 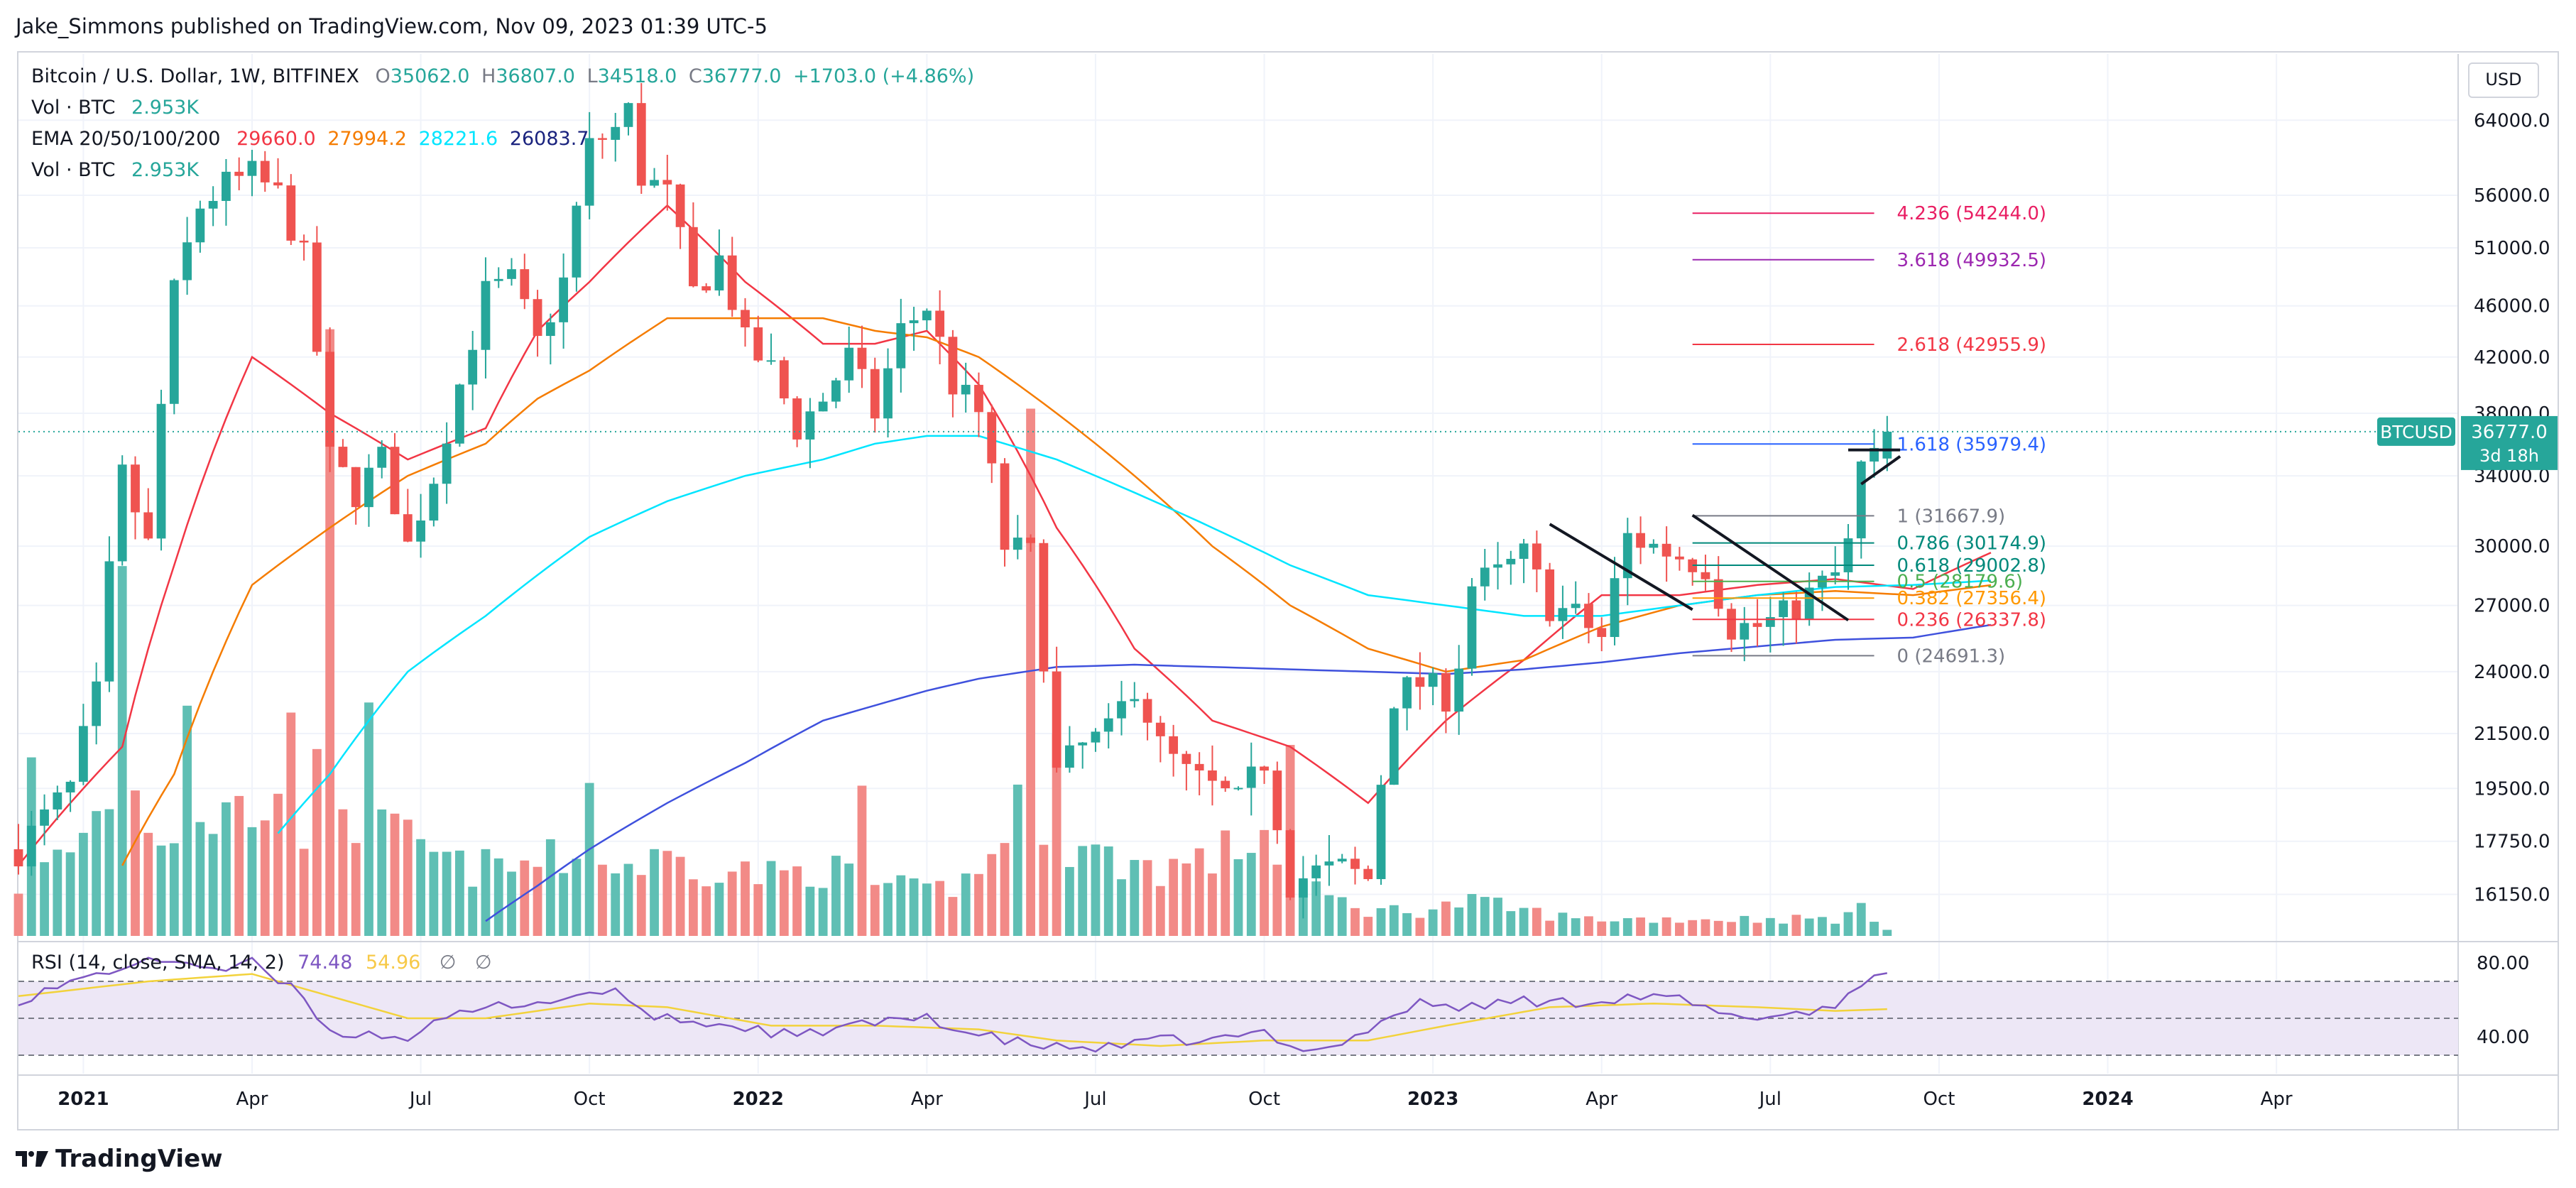 I want to click on rsi-label: RSI (14, close, SMA, 14, 2), so click(x=158, y=963).